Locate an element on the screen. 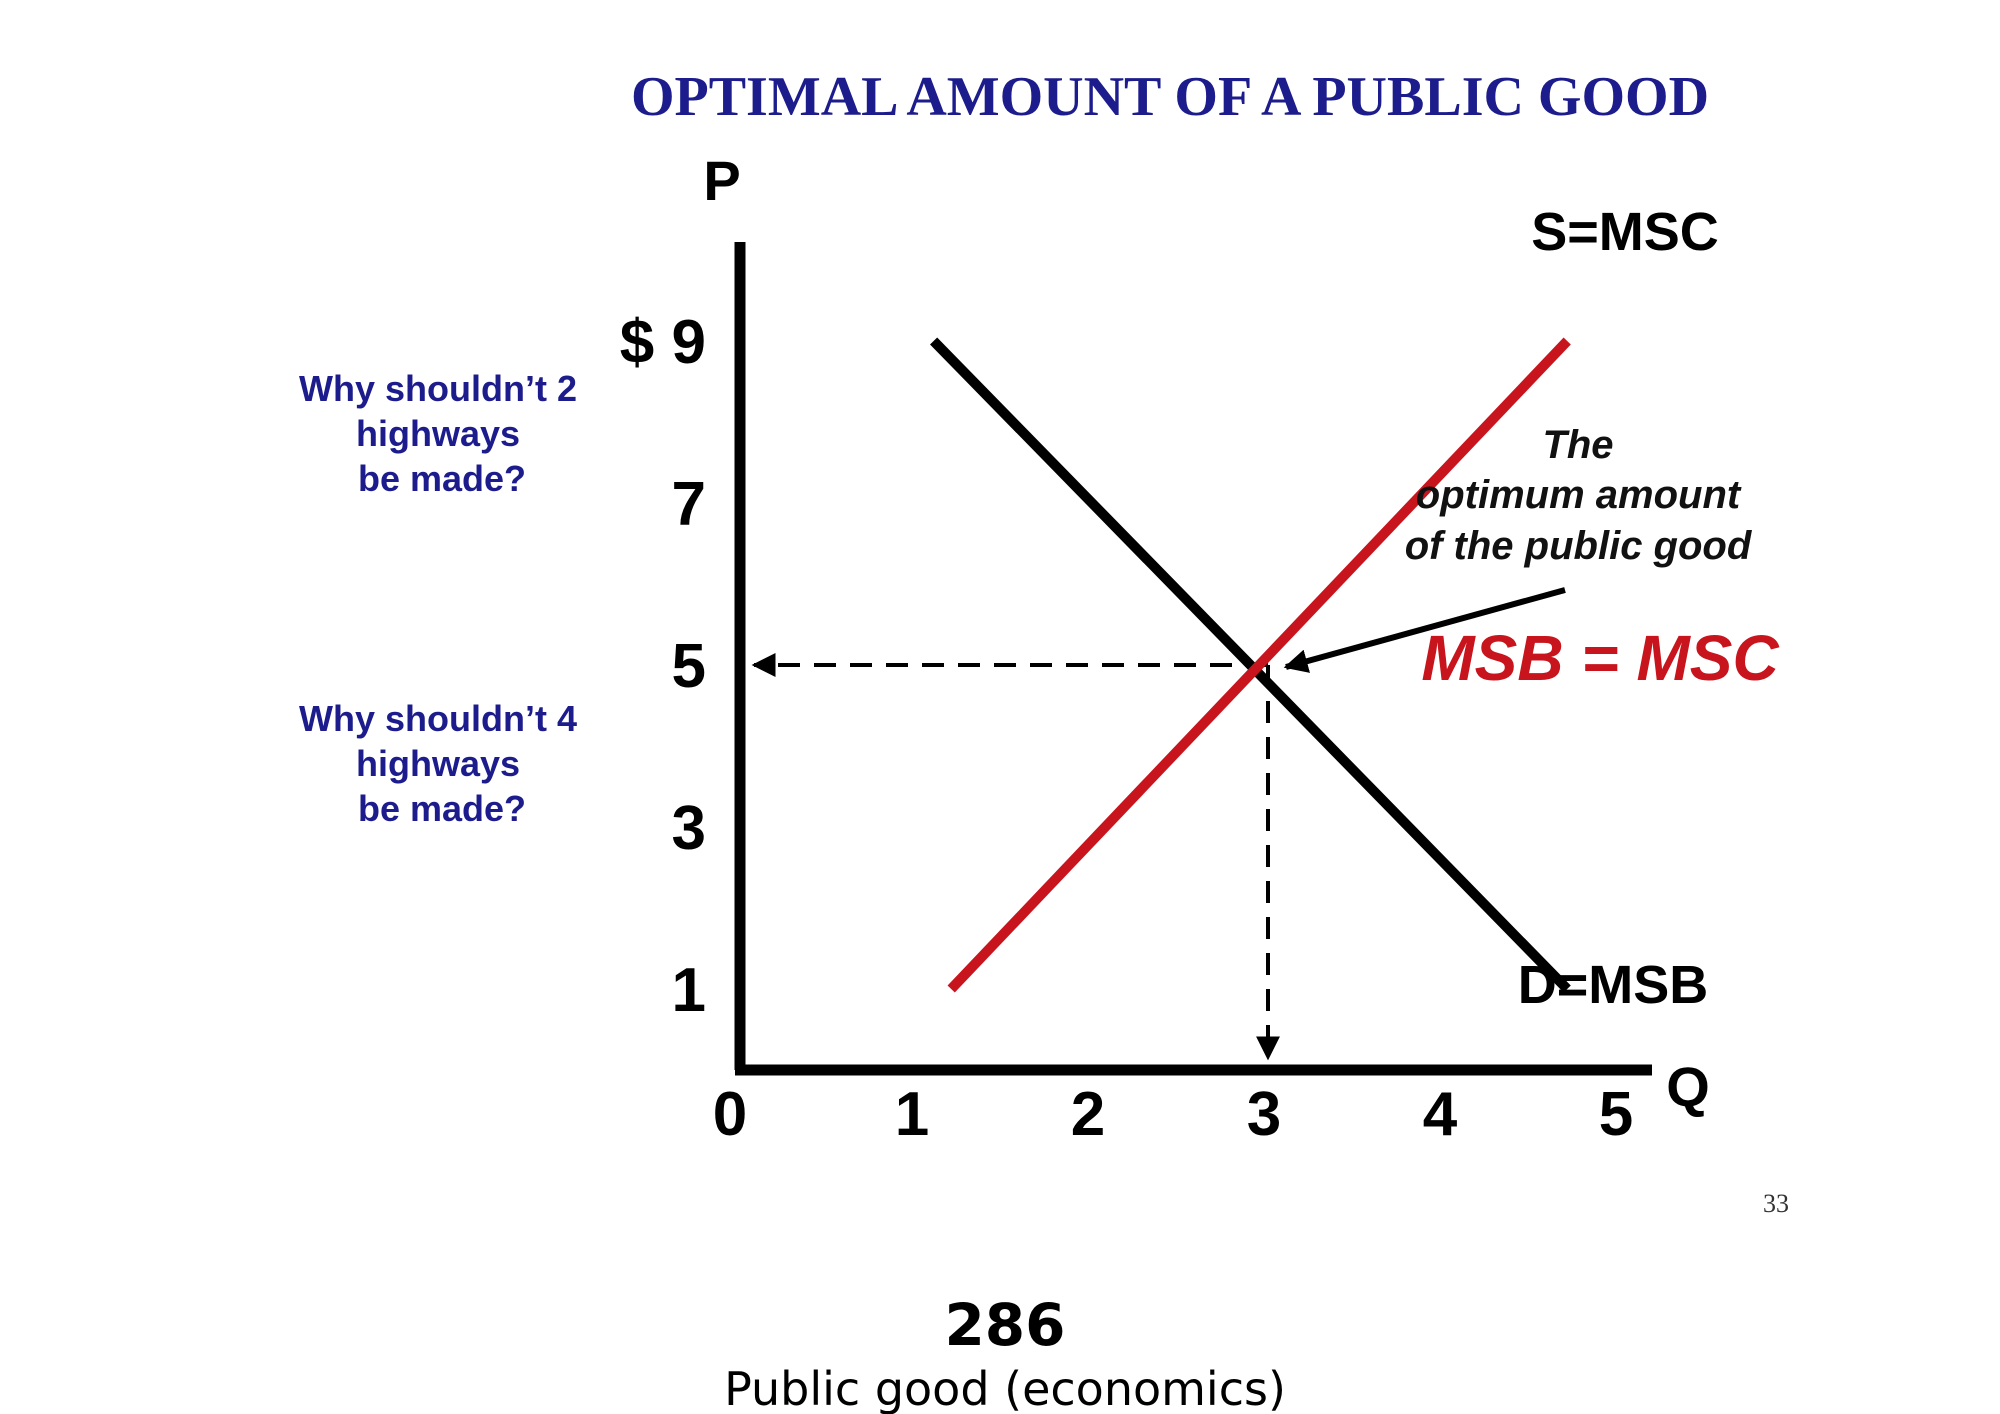 This screenshot has height=1414, width=2000. question-2-line-1: Why shouldn’t 4 is located at coordinates (438, 718).